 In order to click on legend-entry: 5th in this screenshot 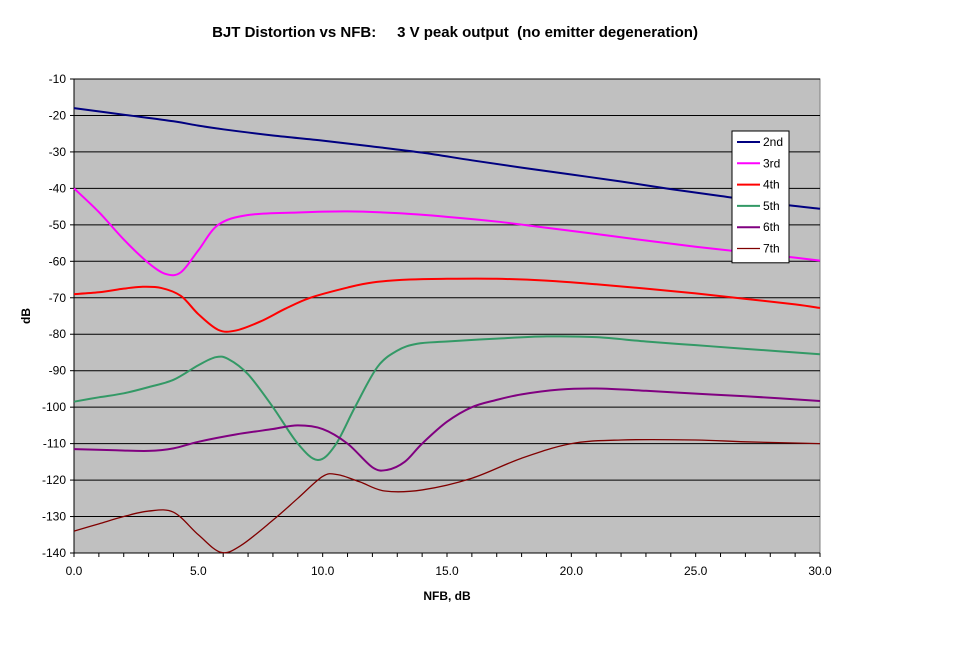, I will do `click(771, 206)`.